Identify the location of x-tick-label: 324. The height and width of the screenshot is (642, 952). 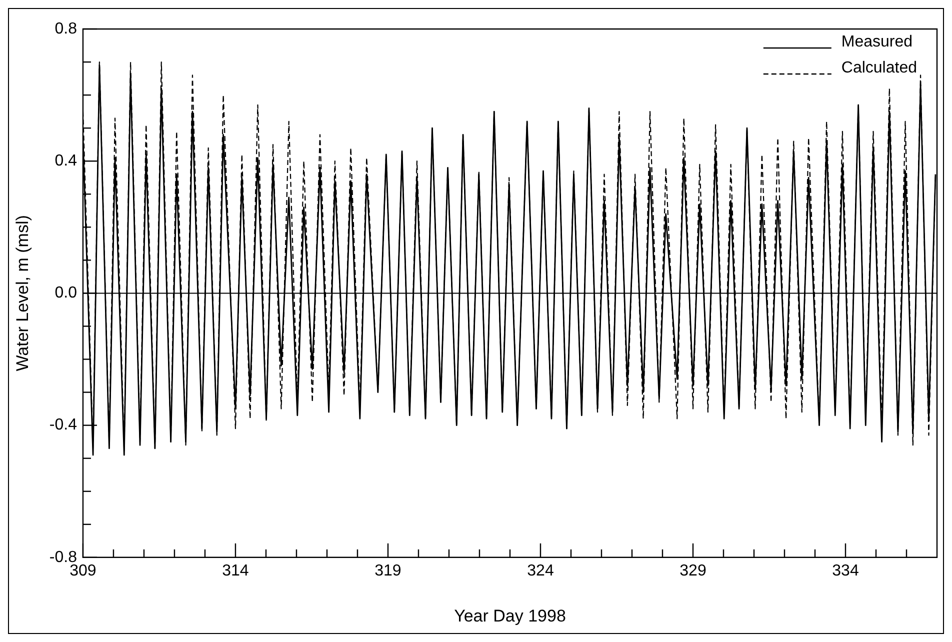
(540, 571).